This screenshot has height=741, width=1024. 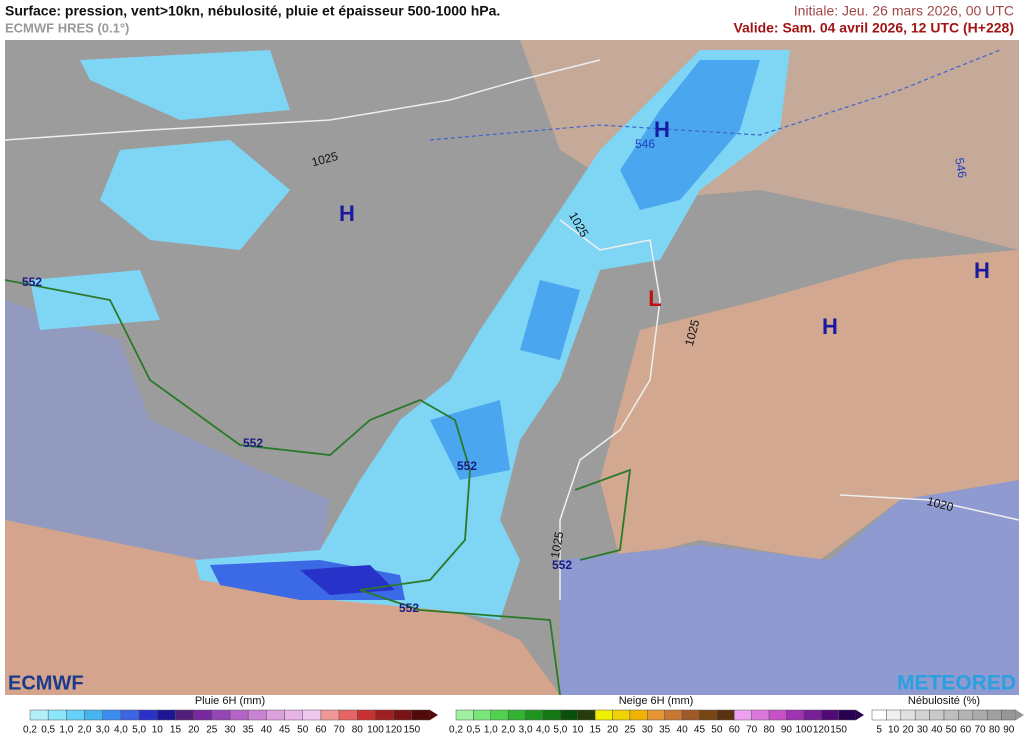 What do you see at coordinates (46, 683) in the screenshot?
I see `logo-ecmwf: ECMWF` at bounding box center [46, 683].